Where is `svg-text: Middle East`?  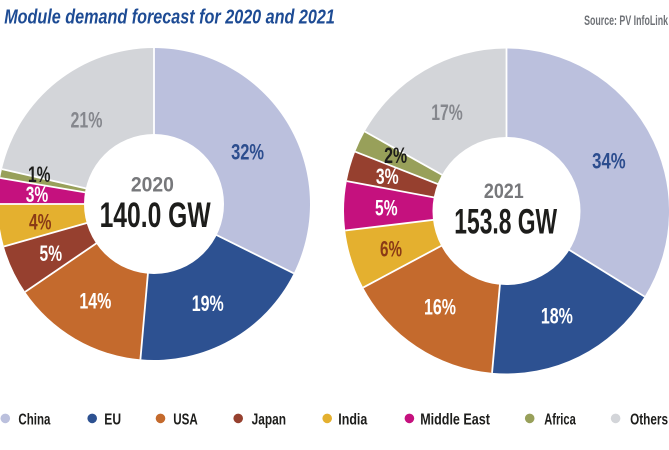 svg-text: Middle East is located at coordinates (455, 420).